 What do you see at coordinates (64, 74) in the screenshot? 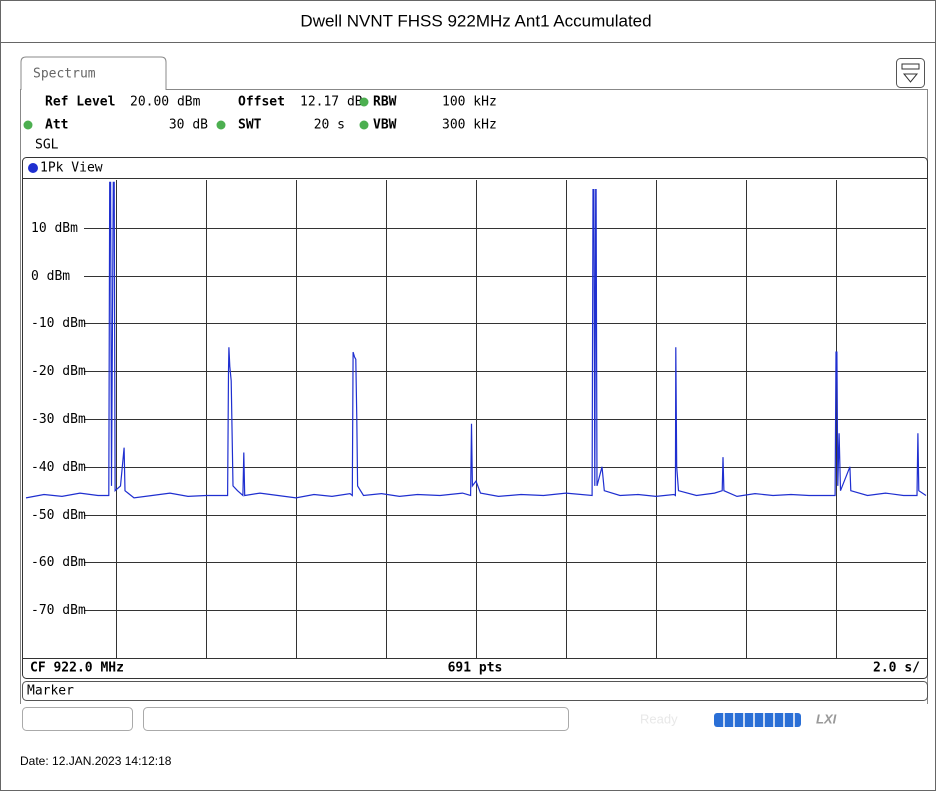
I see `tab-label: Spectrum` at bounding box center [64, 74].